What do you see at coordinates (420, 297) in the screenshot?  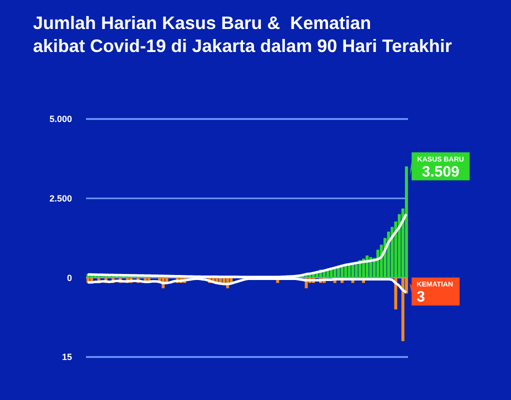 I see `data-label: 3` at bounding box center [420, 297].